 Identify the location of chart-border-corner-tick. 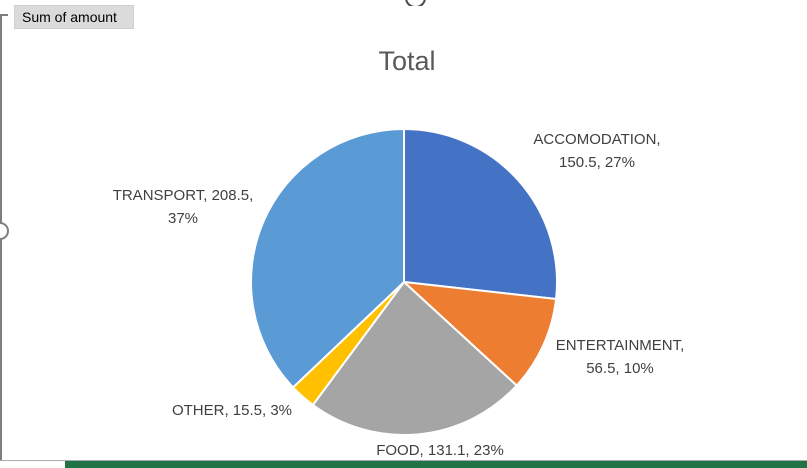
(4, 15).